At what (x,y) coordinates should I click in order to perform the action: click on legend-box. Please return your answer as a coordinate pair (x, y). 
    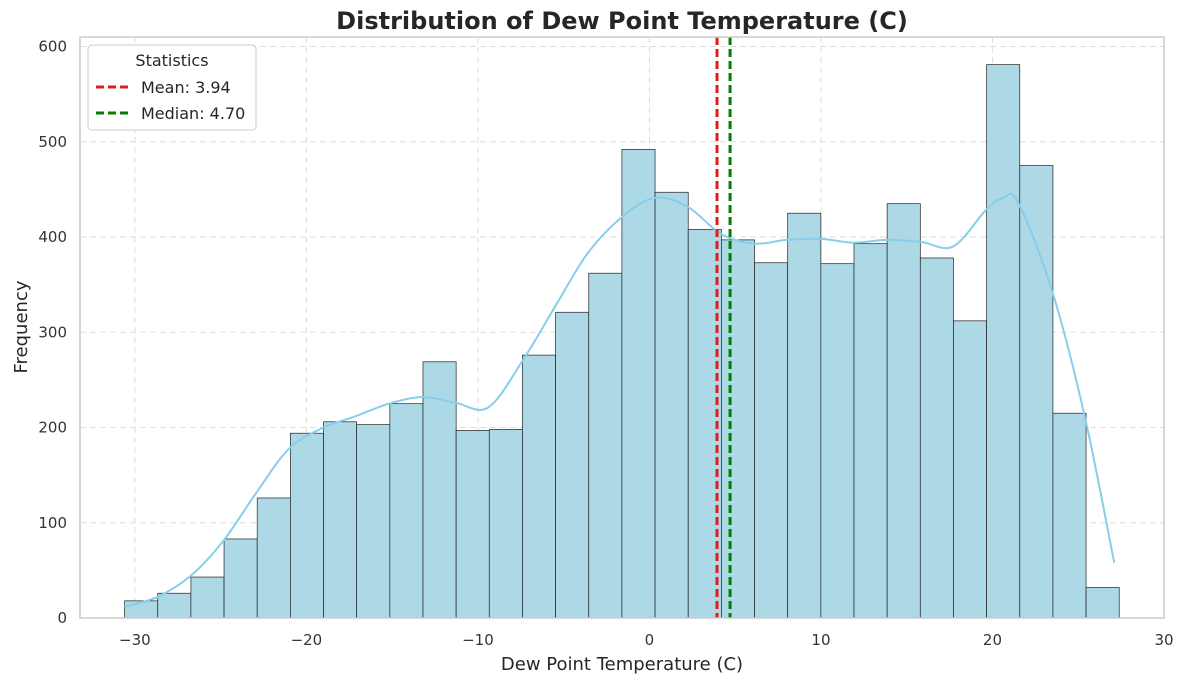
    Looking at the image, I should click on (172, 87).